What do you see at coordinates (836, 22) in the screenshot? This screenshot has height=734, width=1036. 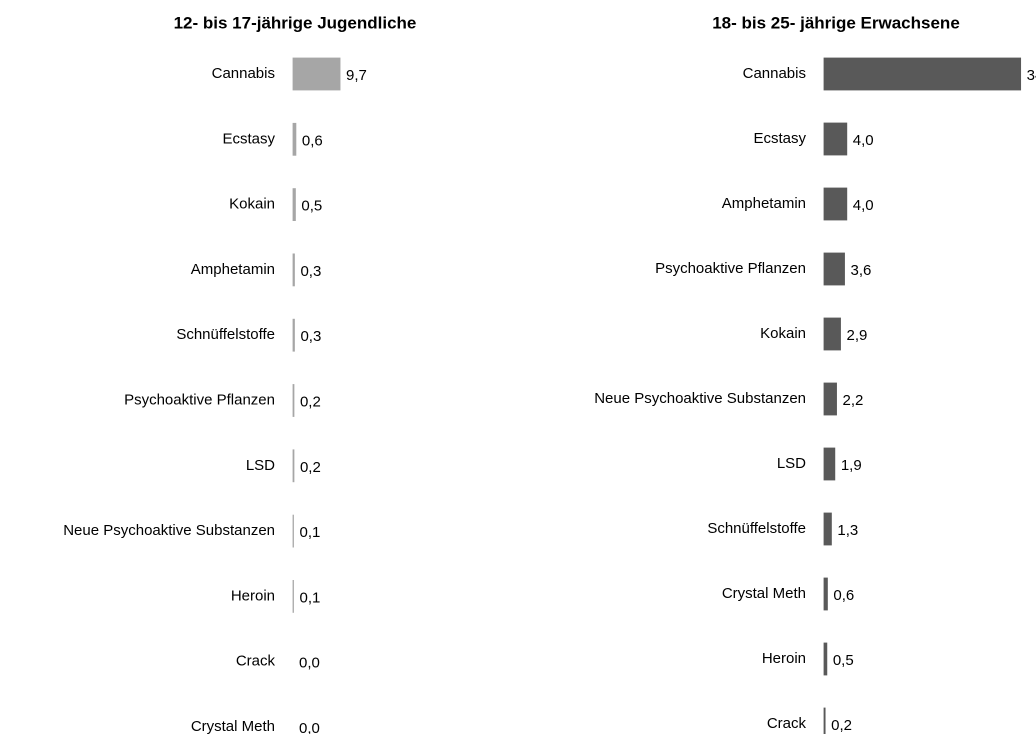 I see `chart-title: 18- bis 25- jährige Erwachsene` at bounding box center [836, 22].